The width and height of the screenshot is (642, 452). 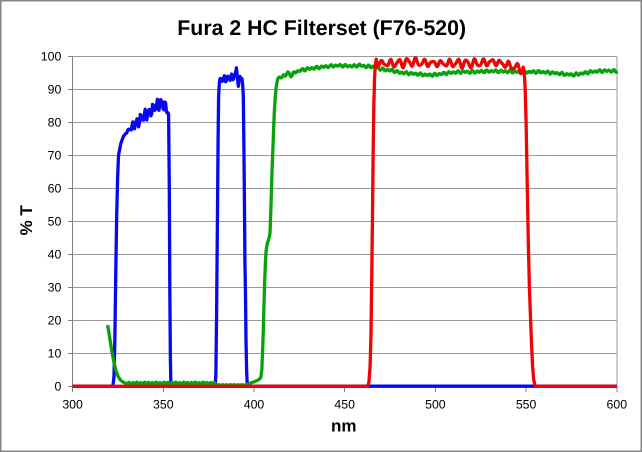 What do you see at coordinates (26, 220) in the screenshot?
I see `svg-text: % T` at bounding box center [26, 220].